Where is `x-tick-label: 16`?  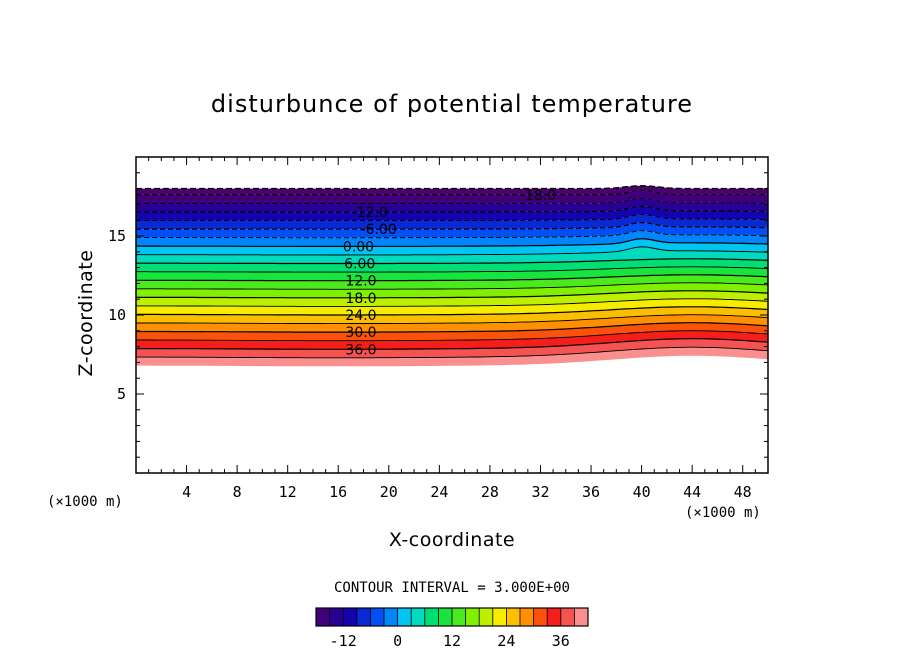
x-tick-label: 16 is located at coordinates (338, 492).